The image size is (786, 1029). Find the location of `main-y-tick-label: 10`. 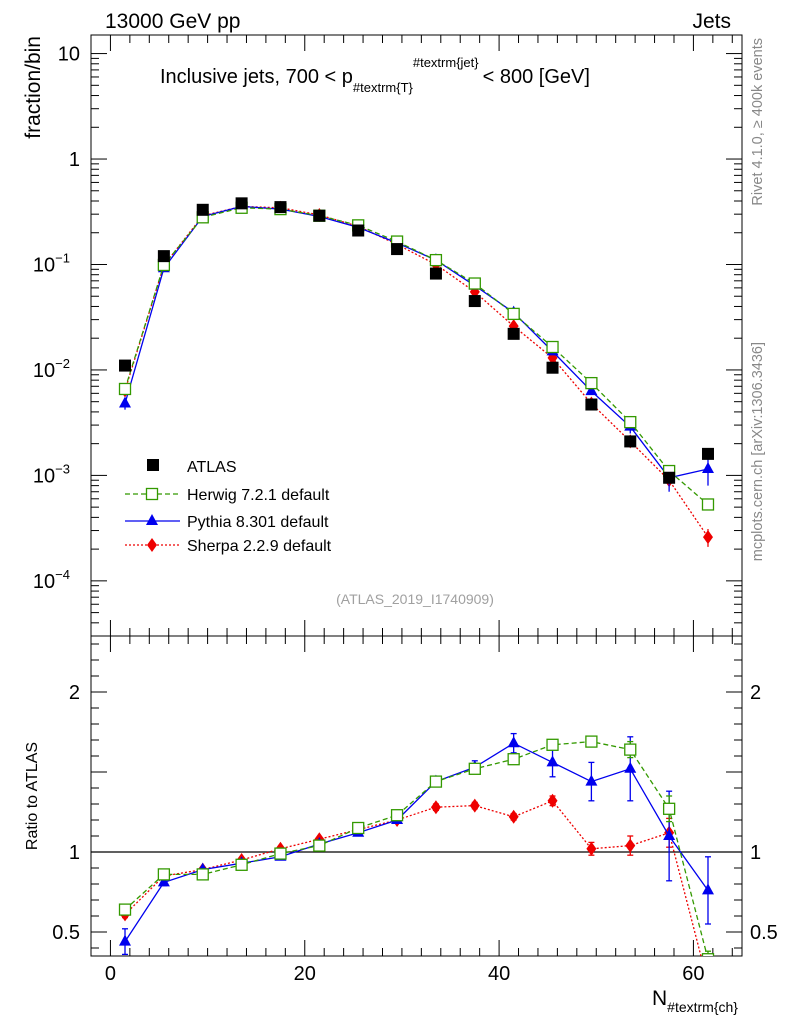

main-y-tick-label: 10 is located at coordinates (69, 55).